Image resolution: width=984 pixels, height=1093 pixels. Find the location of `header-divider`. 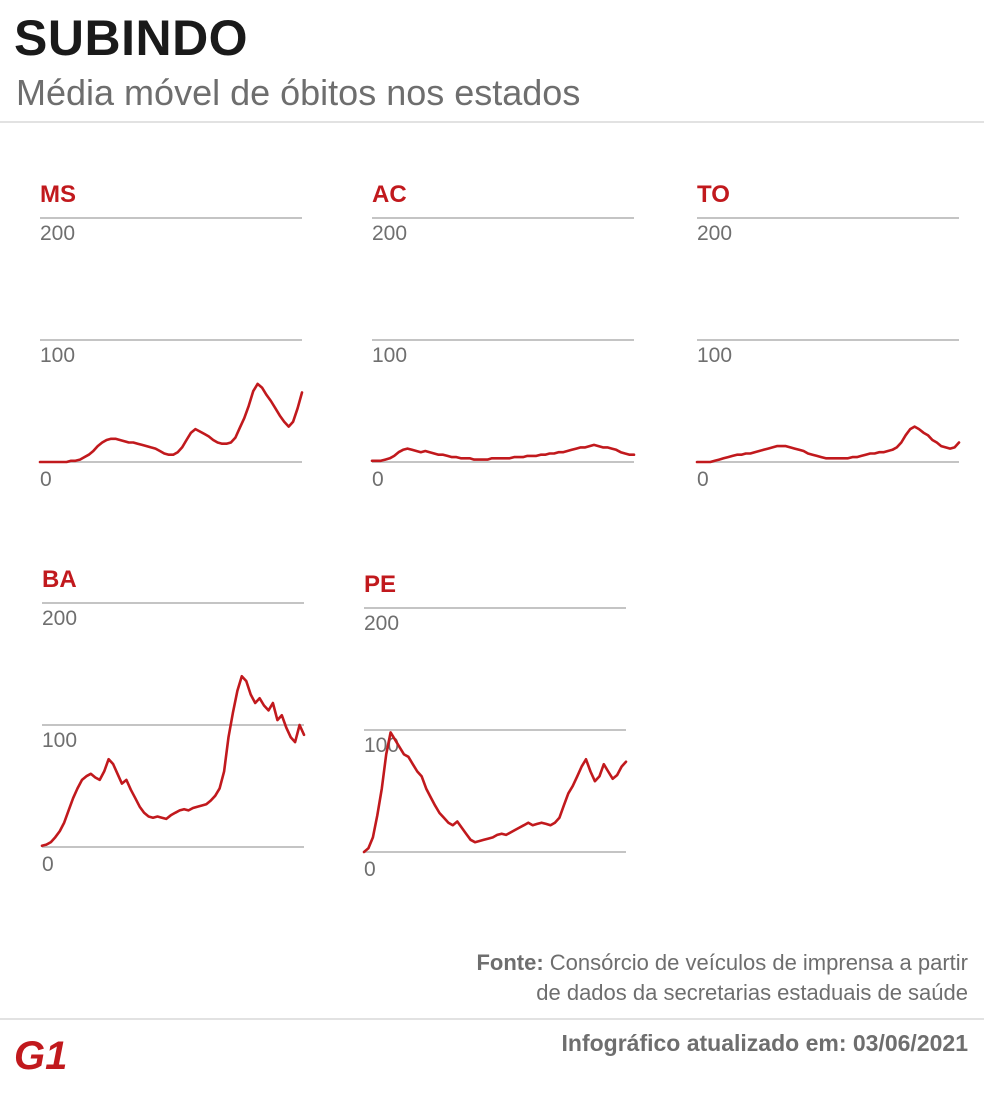

header-divider is located at coordinates (492, 122).